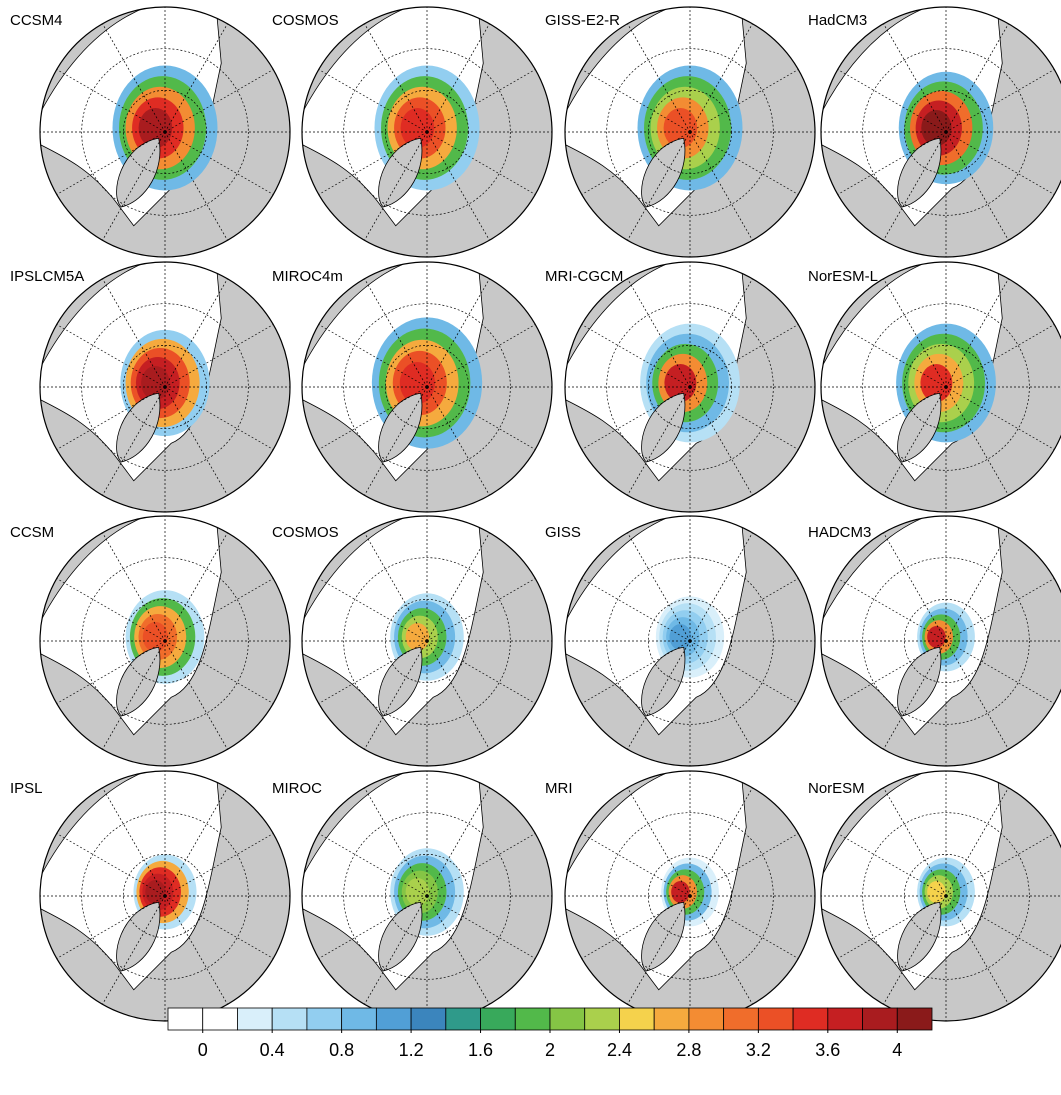 The width and height of the screenshot is (1061, 1095). Describe the element at coordinates (688, 1050) in the screenshot. I see `colorbar-tick-label: 2.8` at that location.